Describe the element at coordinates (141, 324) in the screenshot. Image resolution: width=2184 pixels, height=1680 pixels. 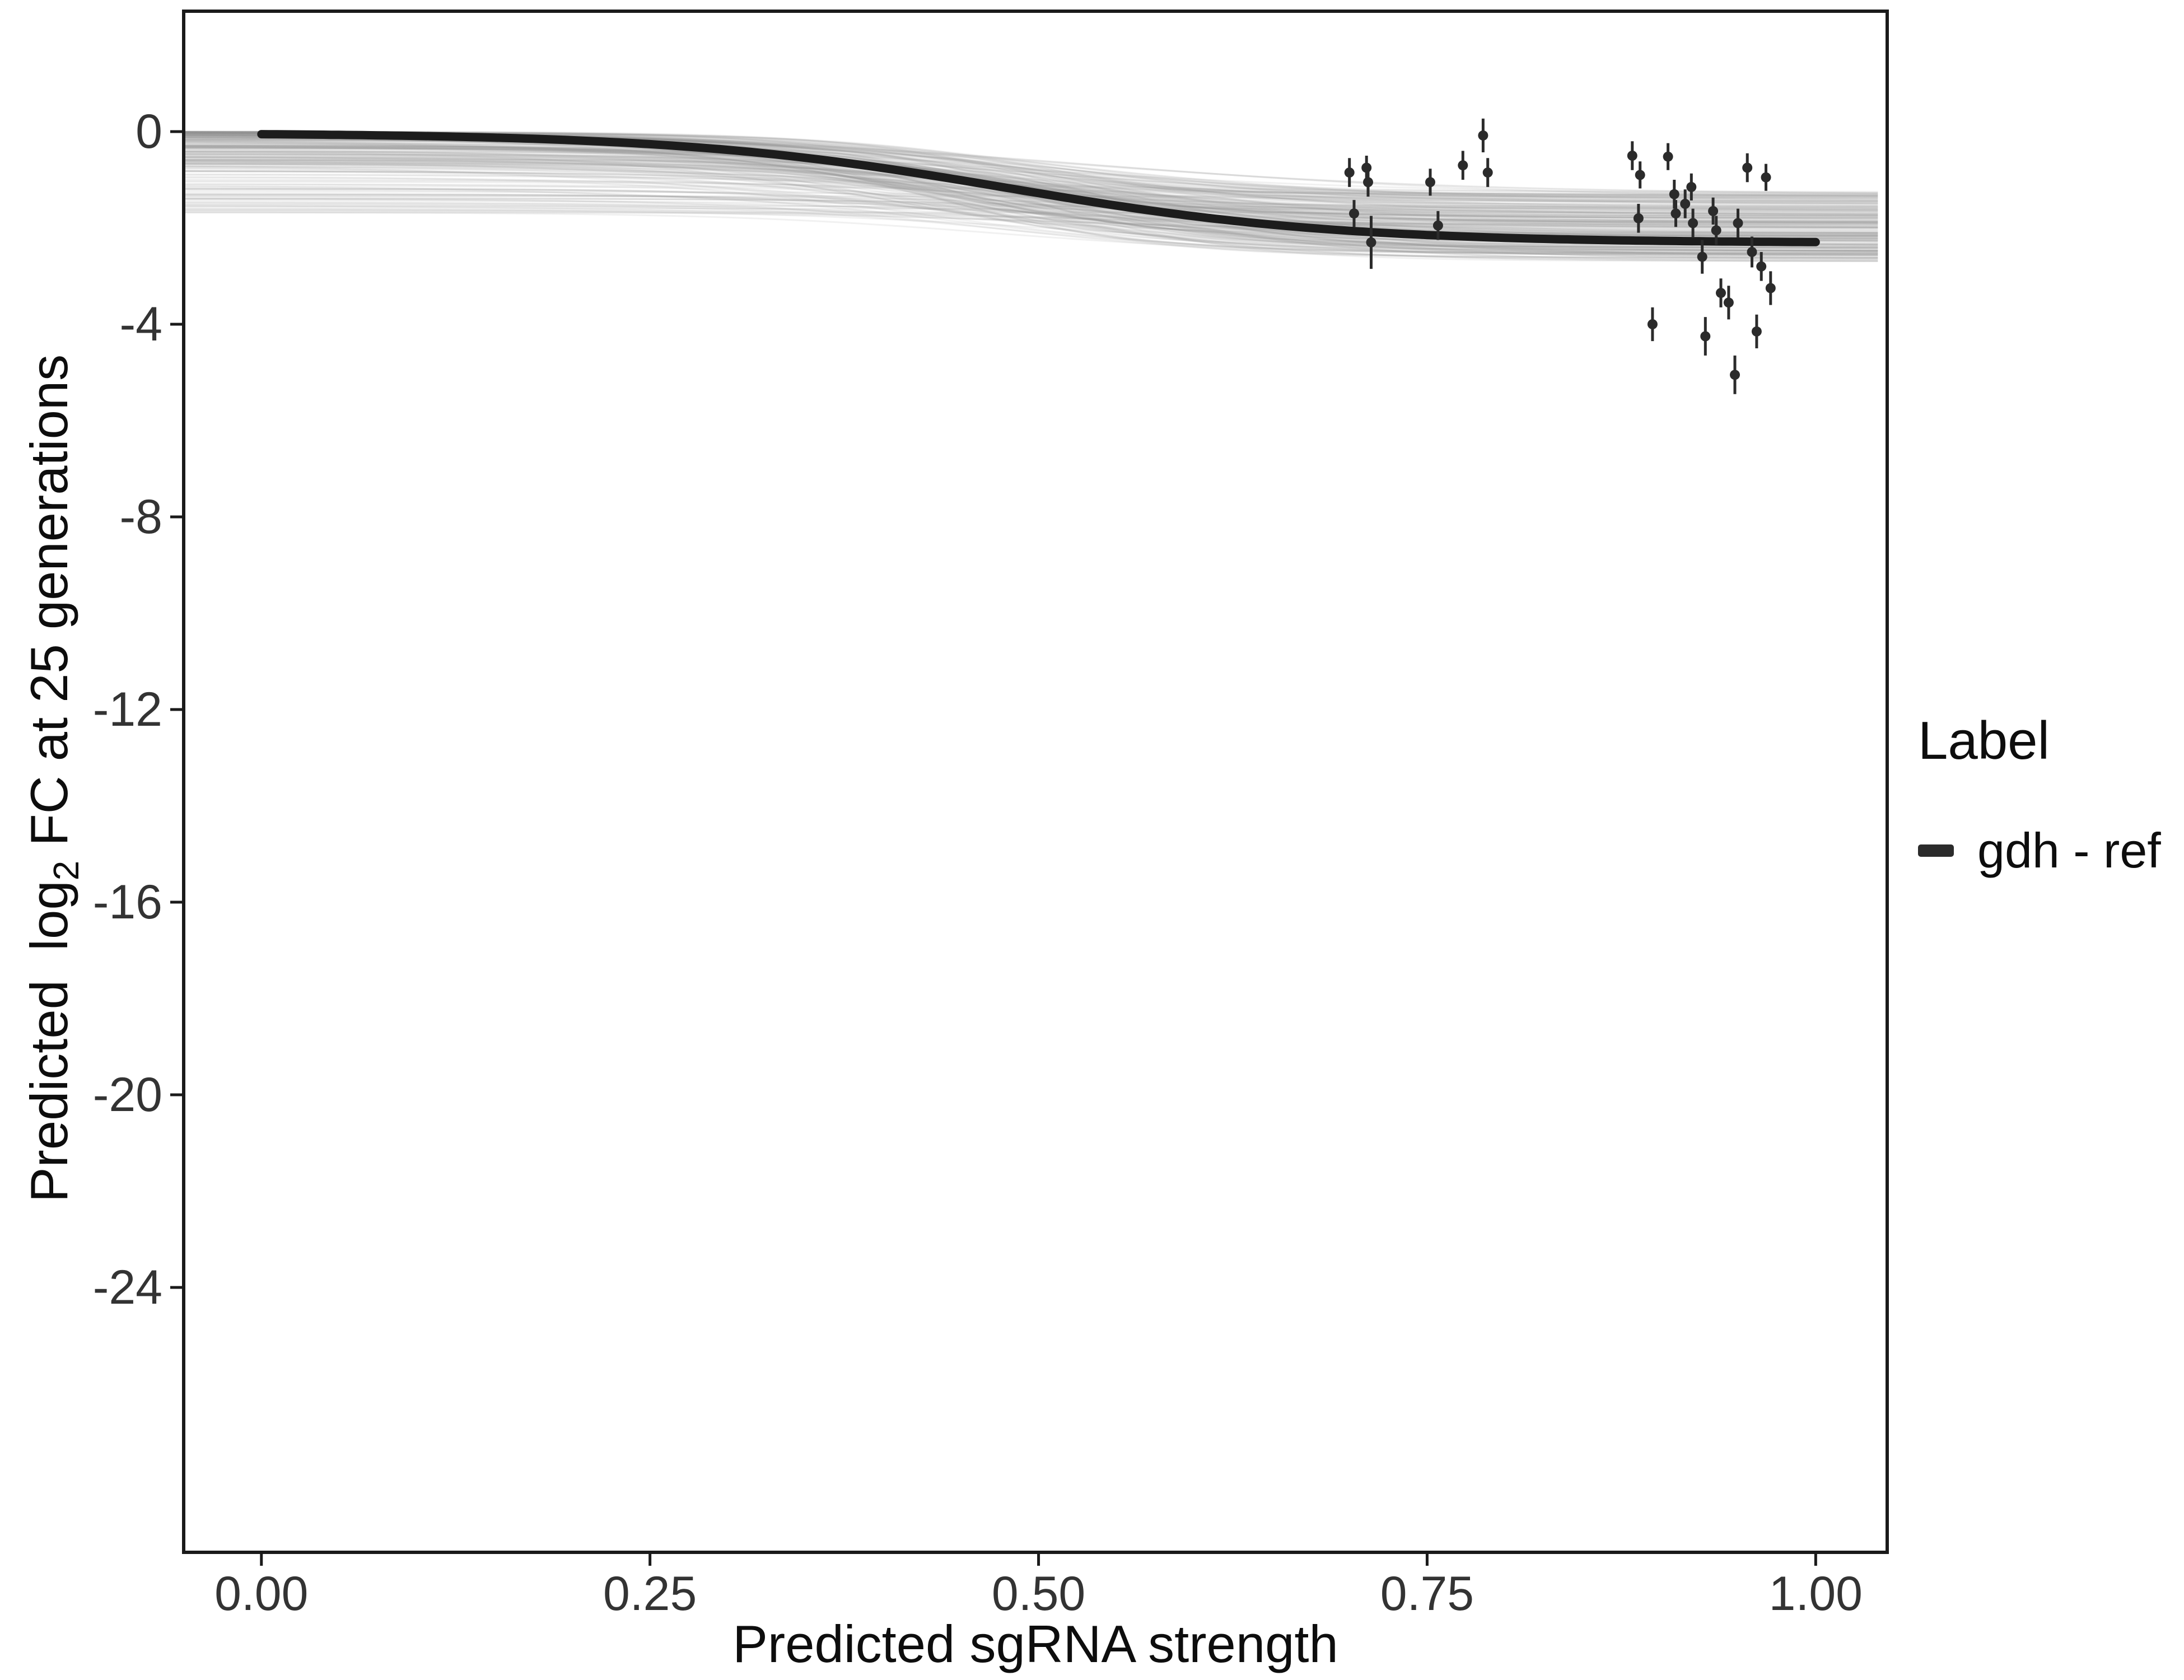
I see `y-tick-label: -4` at that location.